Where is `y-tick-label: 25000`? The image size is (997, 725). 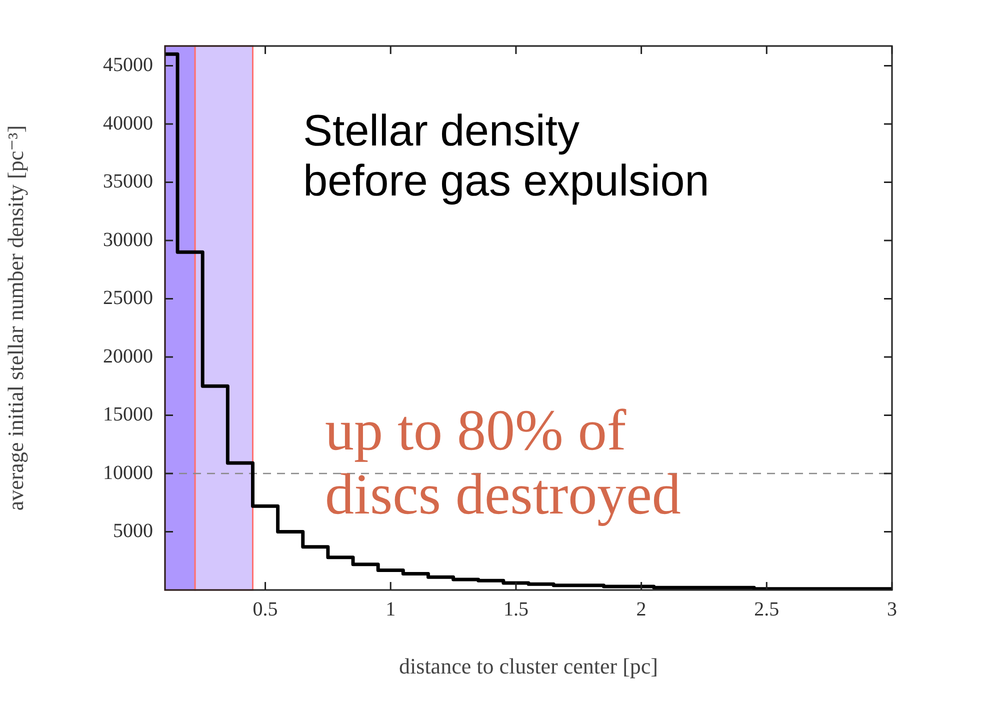
y-tick-label: 25000 is located at coordinates (128, 298).